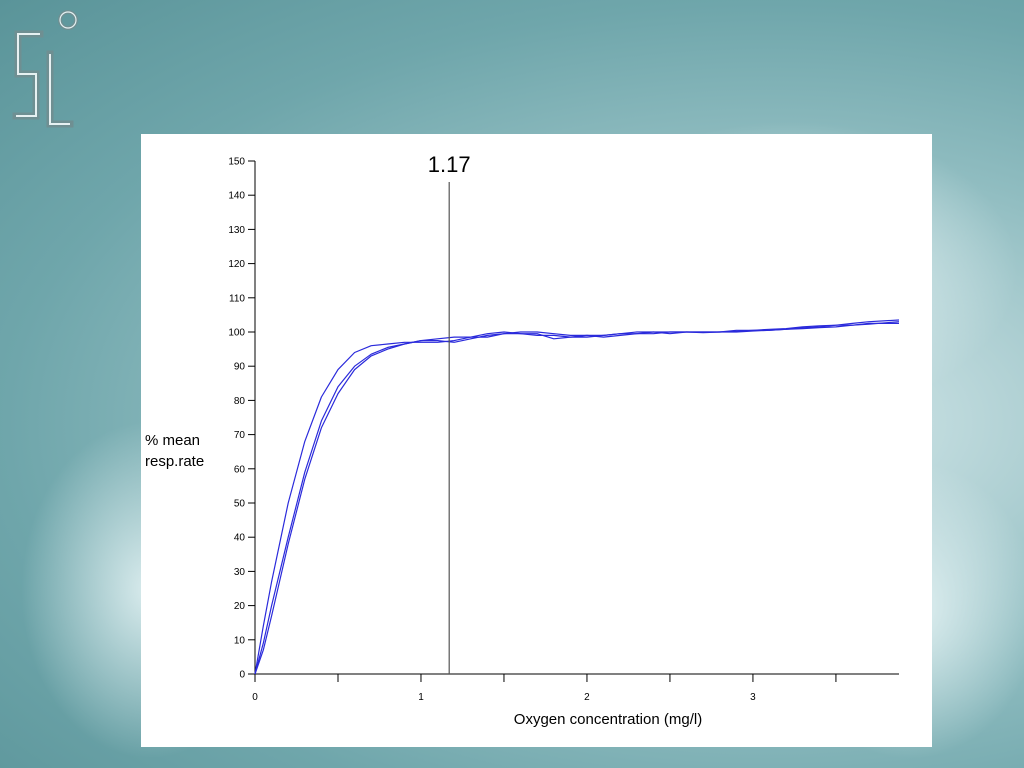 The width and height of the screenshot is (1024, 768). I want to click on company-logo, so click(45, 69).